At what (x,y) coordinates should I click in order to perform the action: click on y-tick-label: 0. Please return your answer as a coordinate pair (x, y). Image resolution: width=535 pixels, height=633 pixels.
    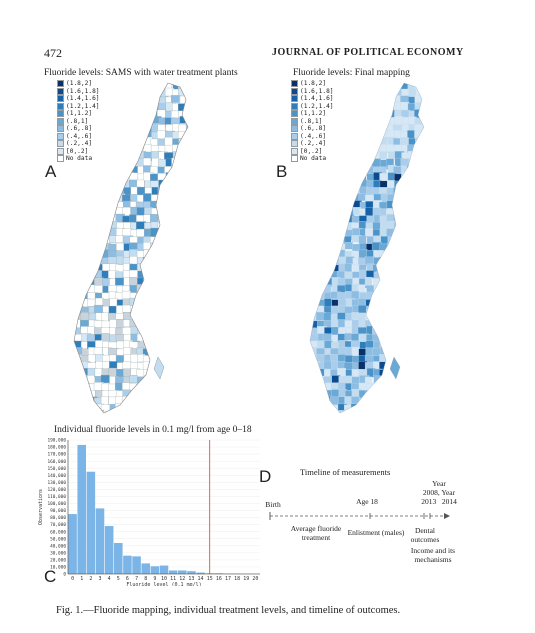
    Looking at the image, I should click on (64, 575).